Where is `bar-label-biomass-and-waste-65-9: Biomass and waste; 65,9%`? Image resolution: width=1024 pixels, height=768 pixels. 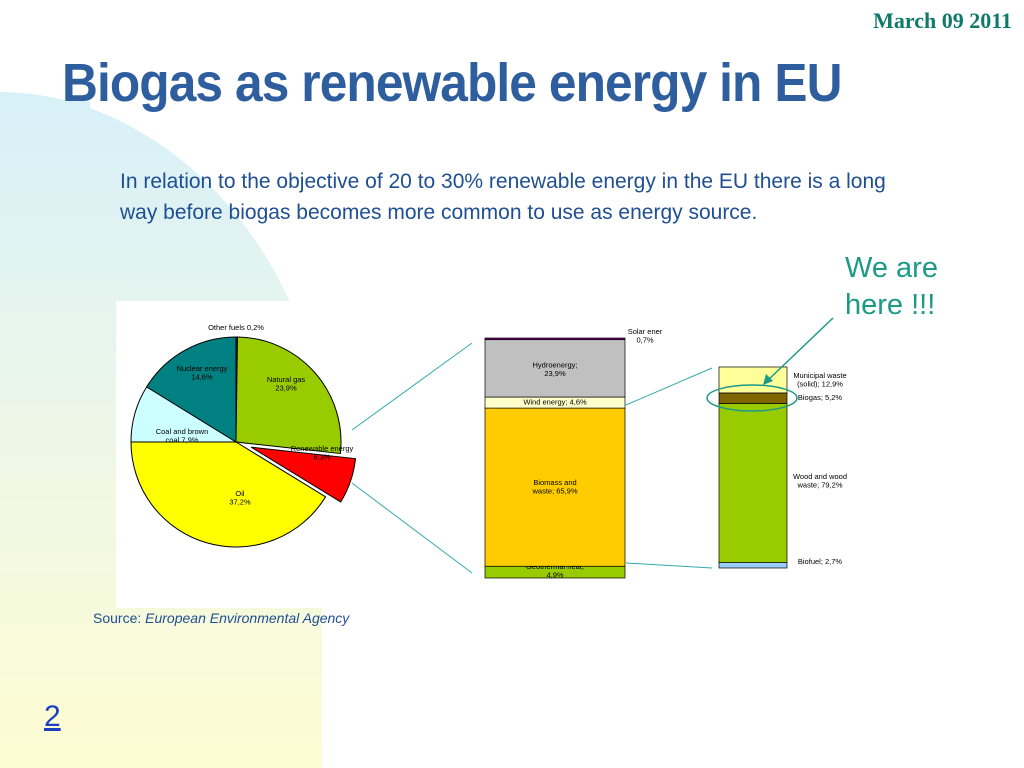
bar-label-biomass-and-waste-65-9: Biomass and waste; 65,9% is located at coordinates (554, 487).